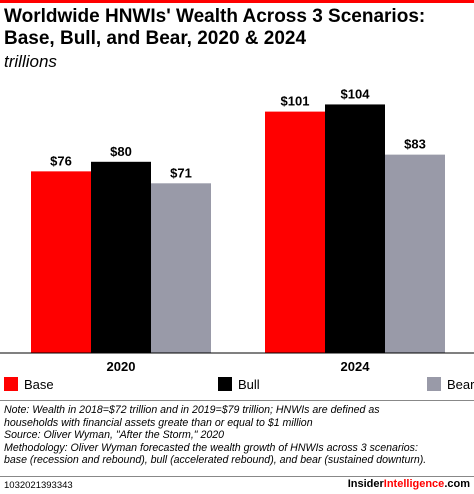 This screenshot has width=474, height=494. I want to click on x-tick-label-2024: 2024, so click(356, 366).